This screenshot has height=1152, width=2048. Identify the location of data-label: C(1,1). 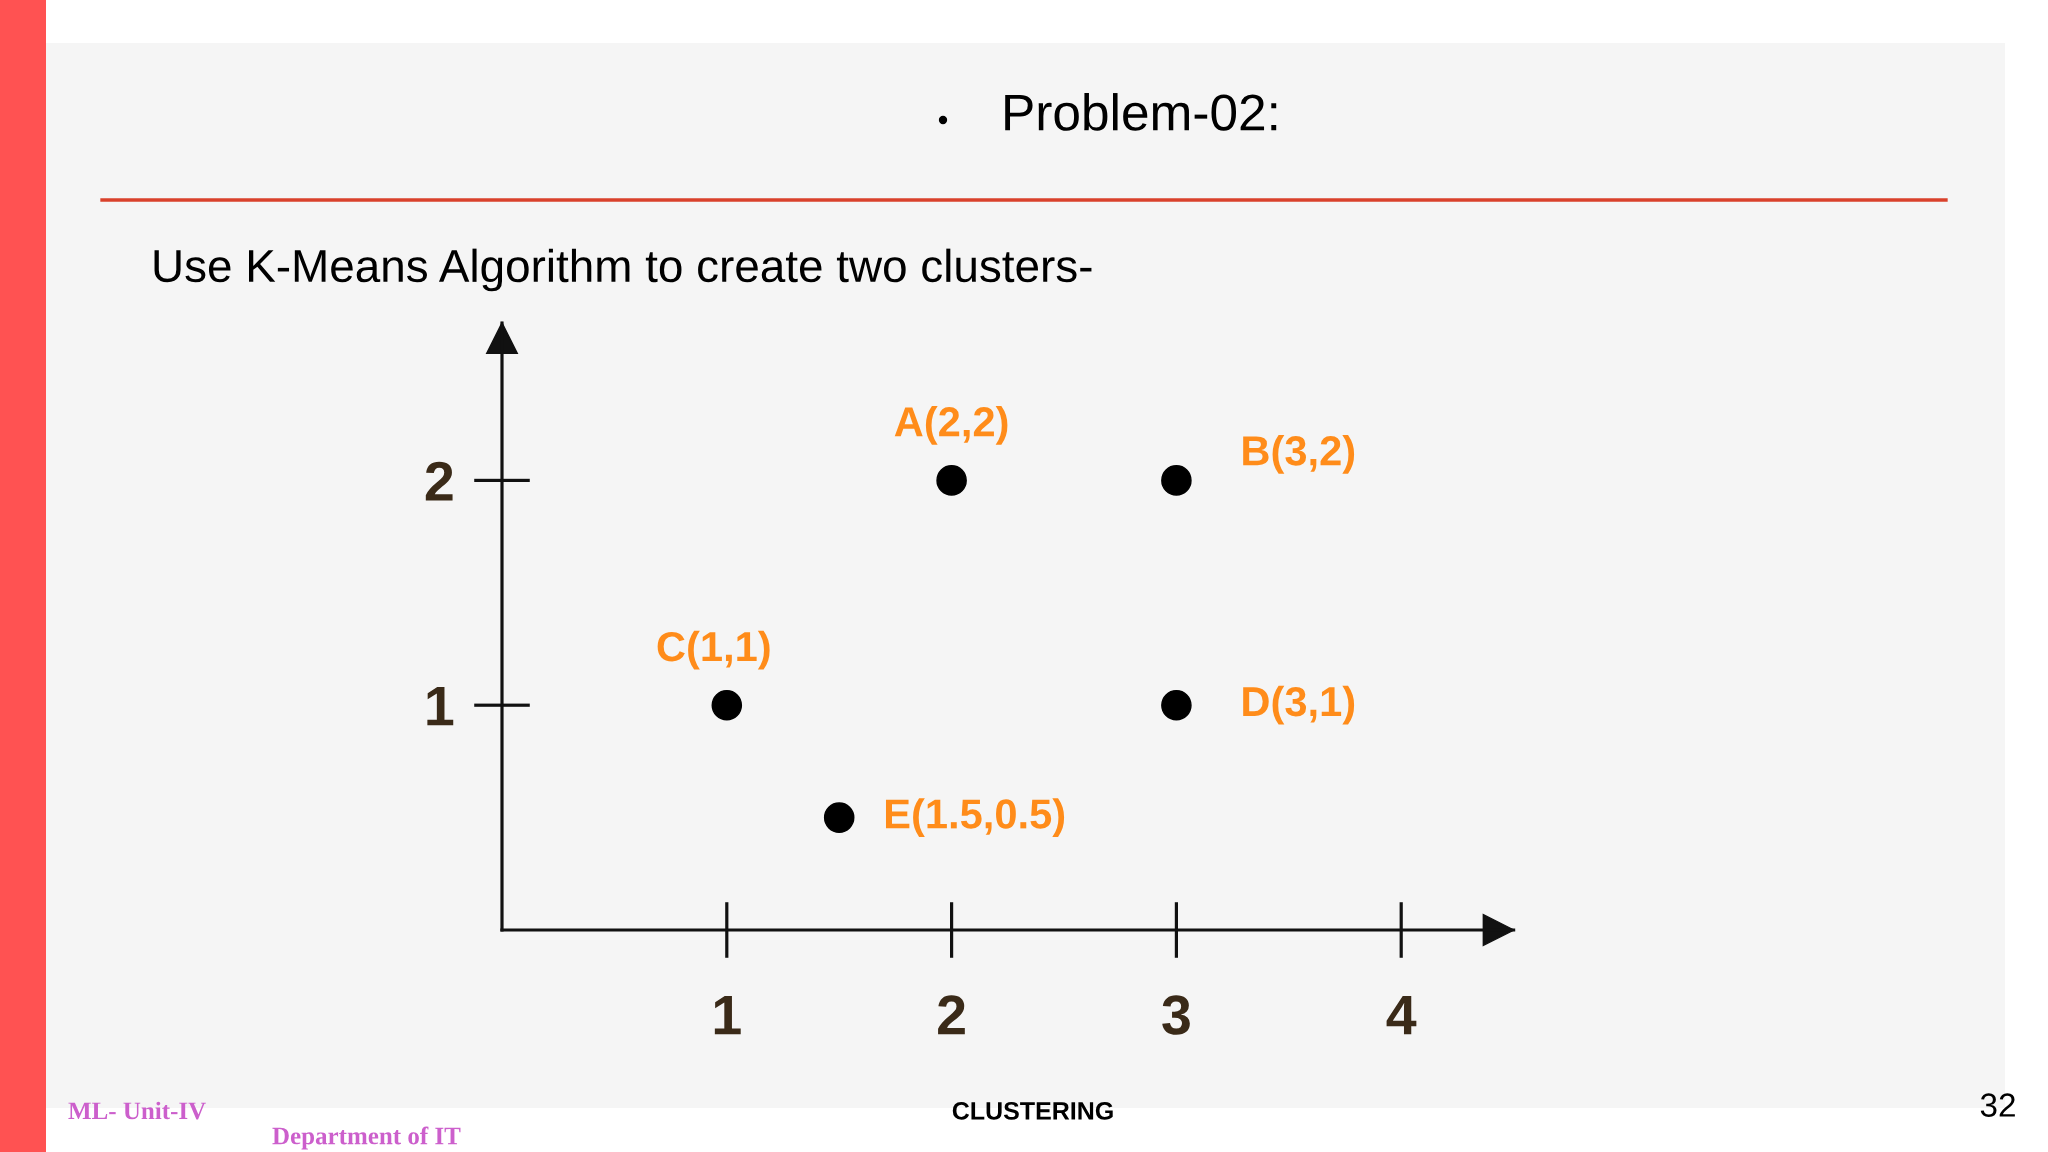
(713, 650).